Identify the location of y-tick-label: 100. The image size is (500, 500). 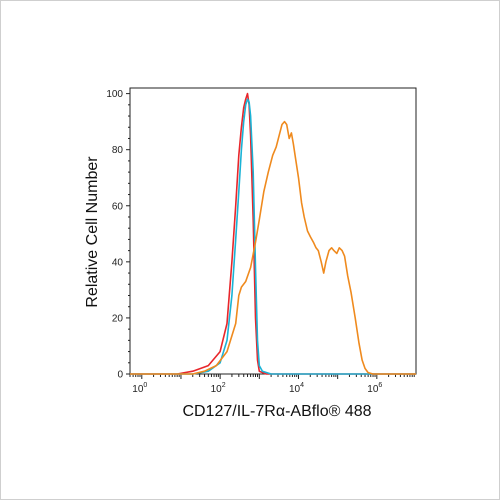
(114, 94).